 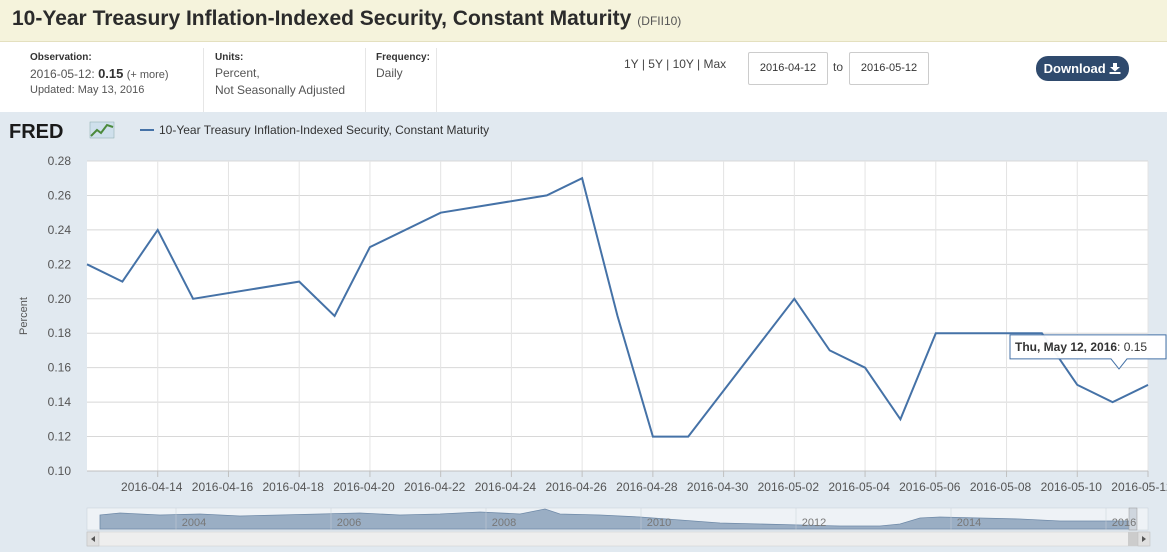 What do you see at coordinates (60, 368) in the screenshot?
I see `y-tick-label: 0.16` at bounding box center [60, 368].